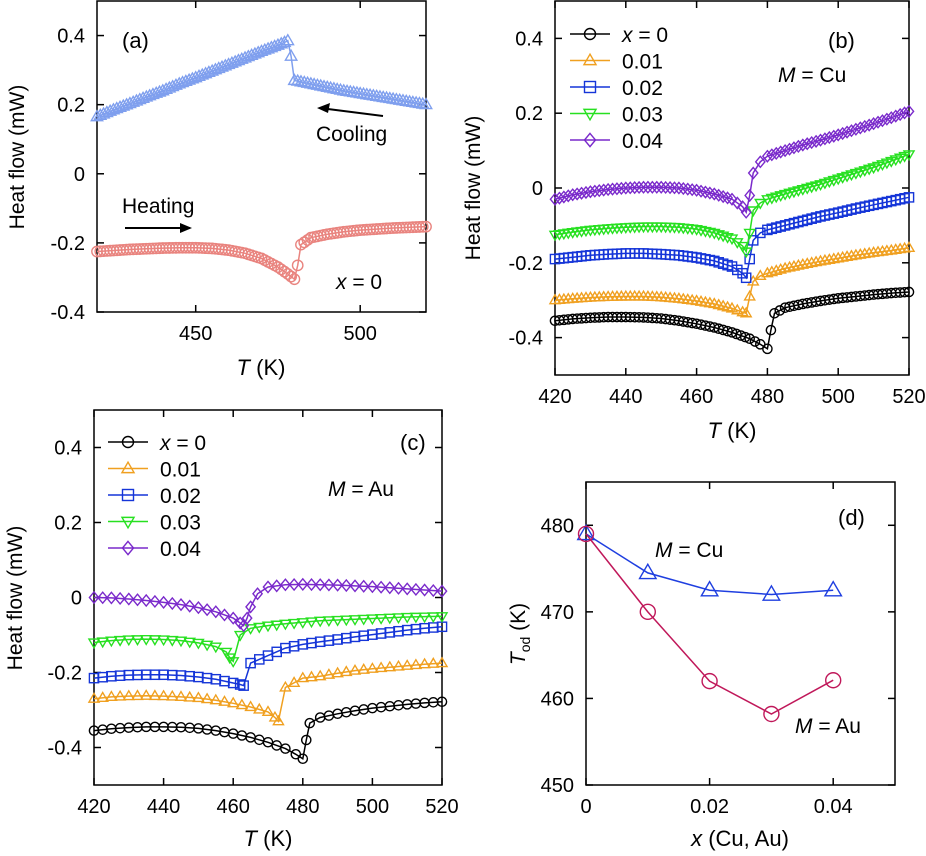 This screenshot has height=856, width=926. Describe the element at coordinates (158, 206) in the screenshot. I see `annotation-heating: Heating` at that location.